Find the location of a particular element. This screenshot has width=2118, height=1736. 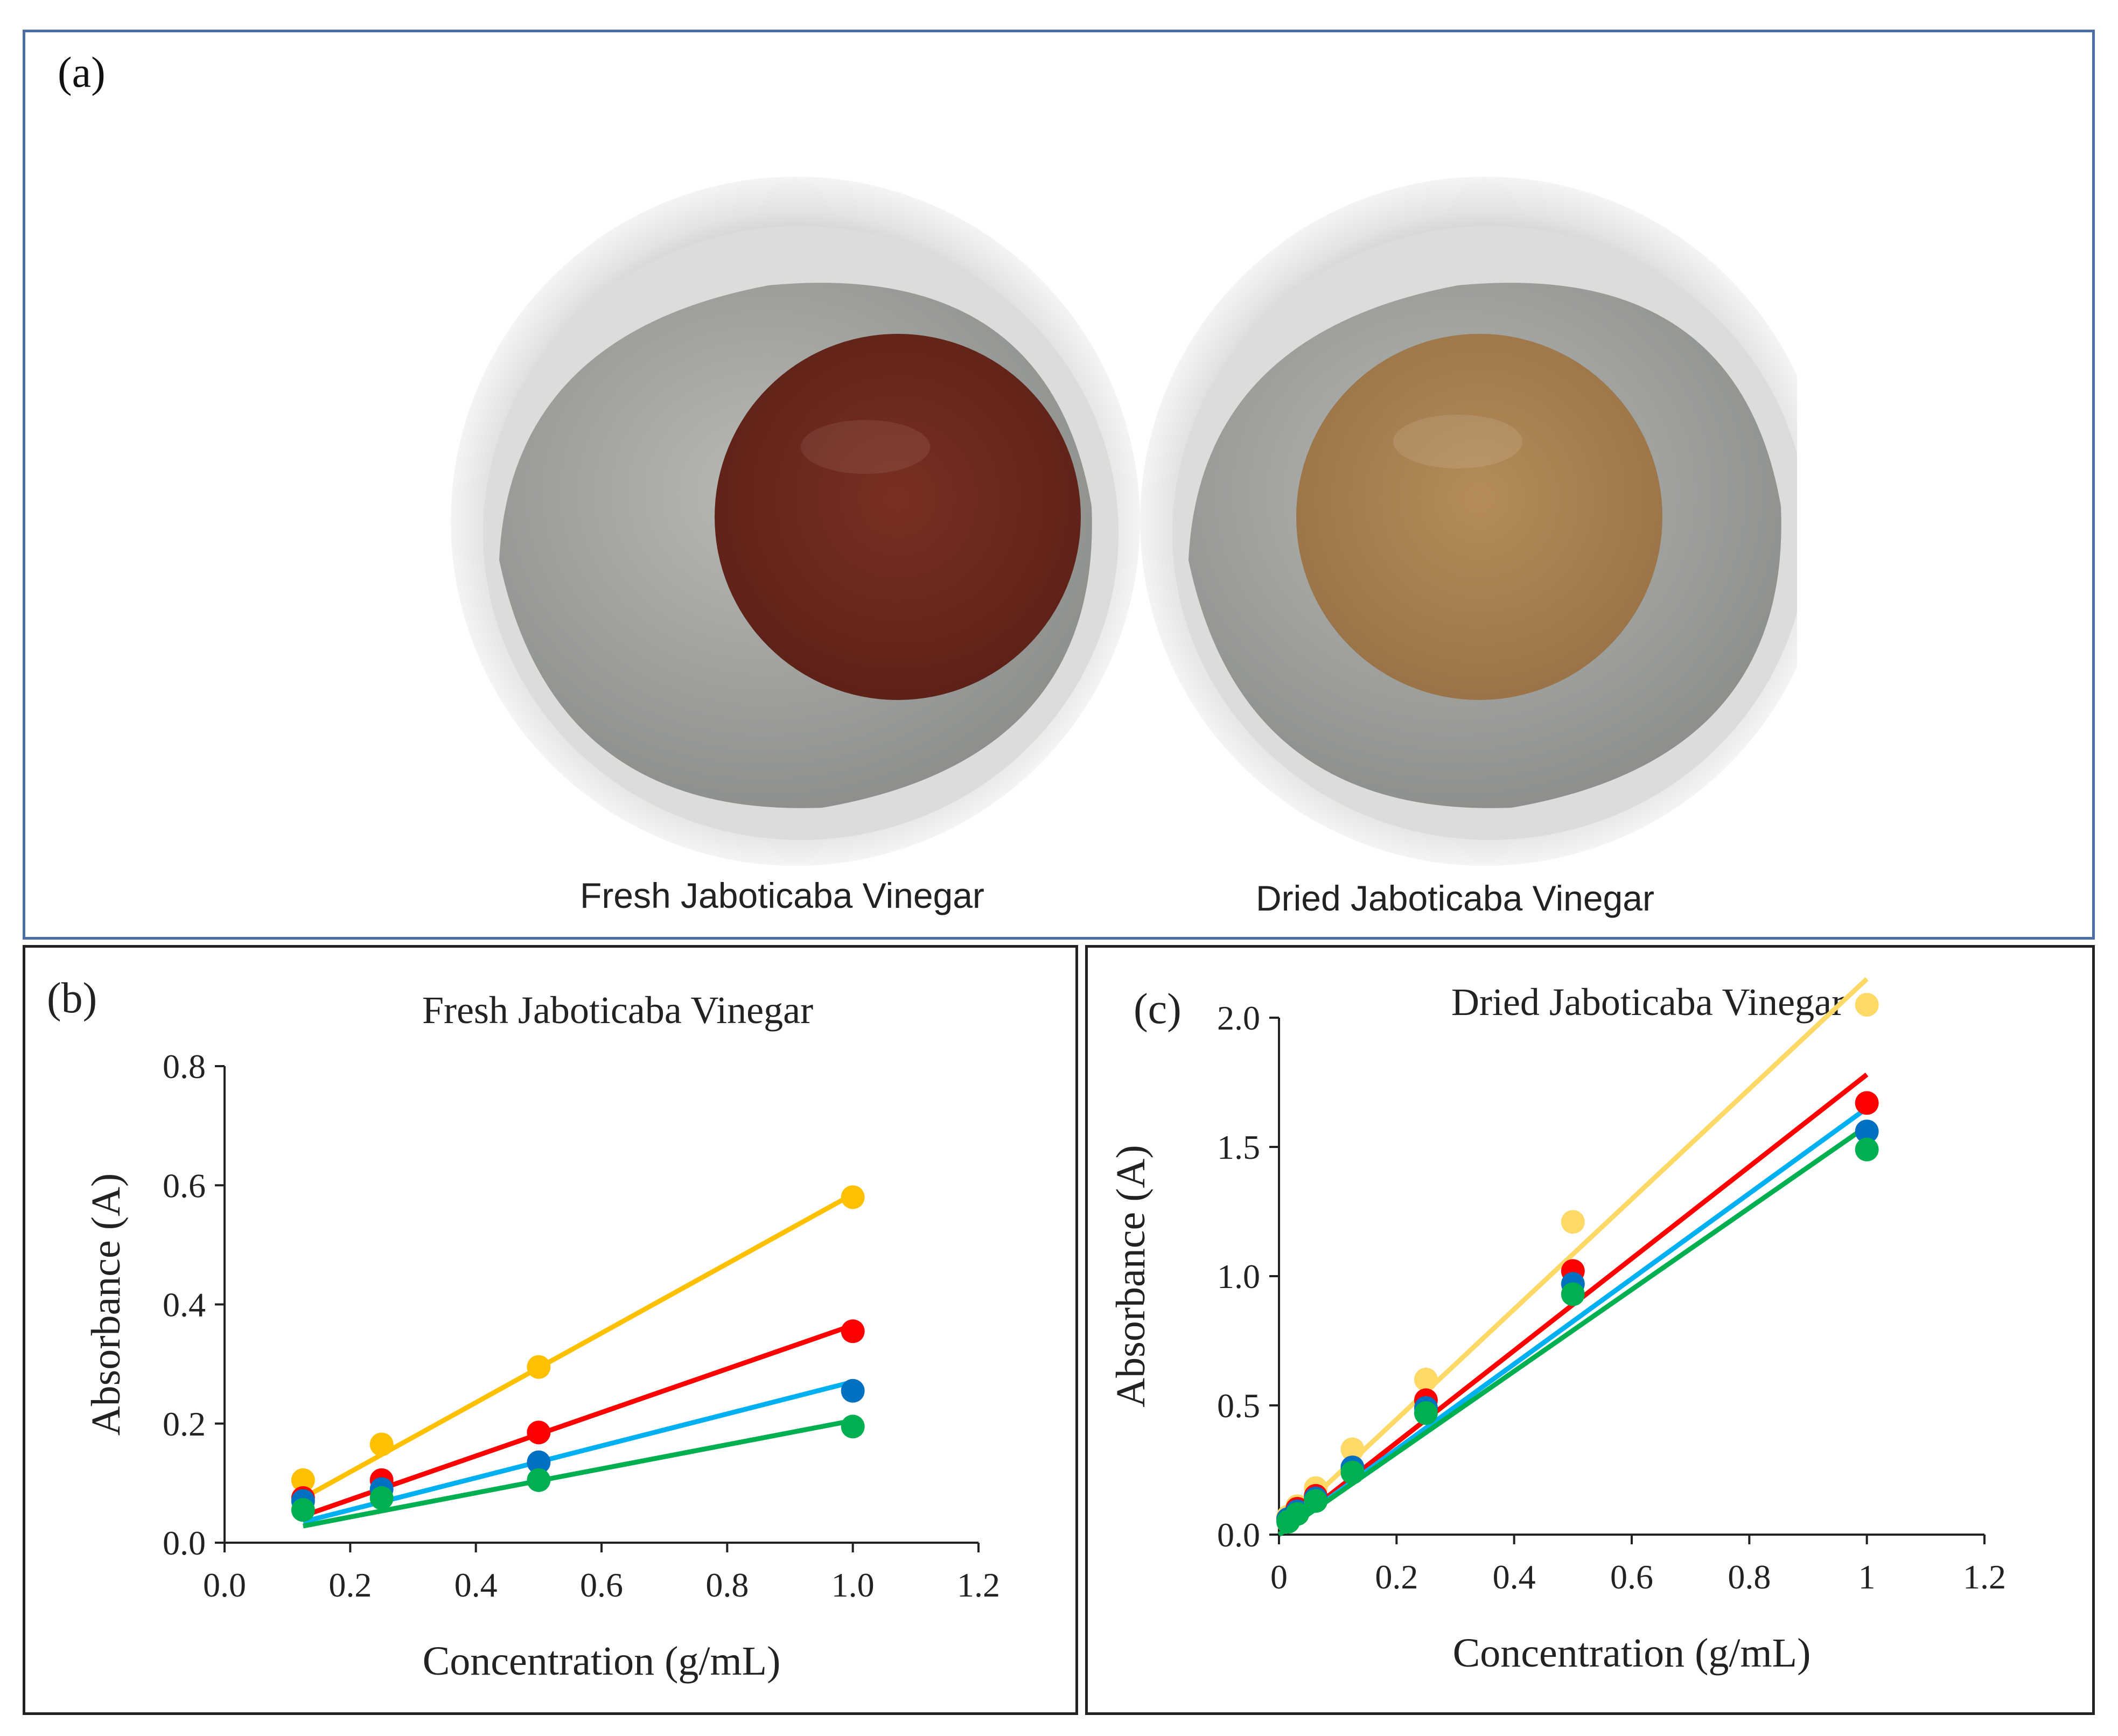

y-tick-label: 1.0 is located at coordinates (1238, 1276).